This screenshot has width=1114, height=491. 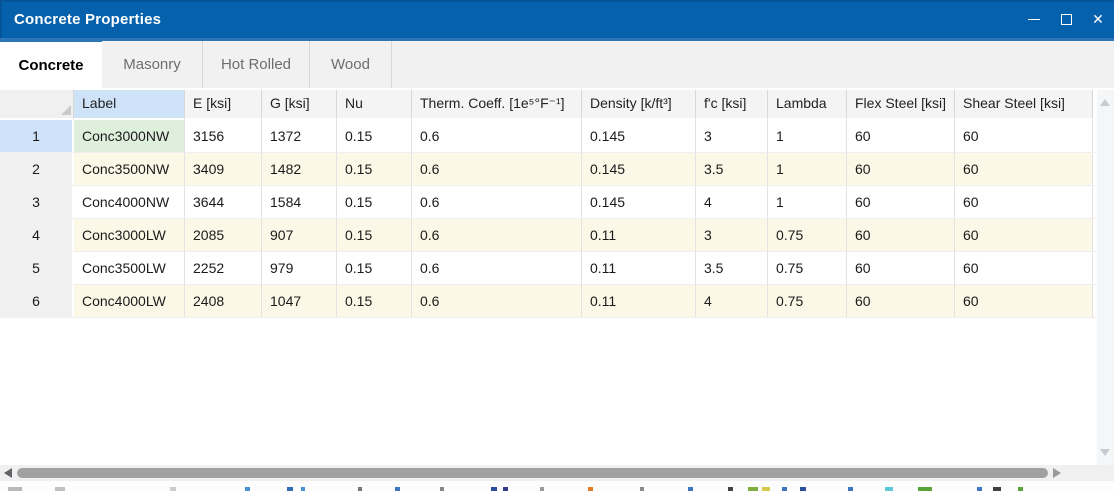 What do you see at coordinates (299, 105) in the screenshot?
I see `column-header: G [ksi]` at bounding box center [299, 105].